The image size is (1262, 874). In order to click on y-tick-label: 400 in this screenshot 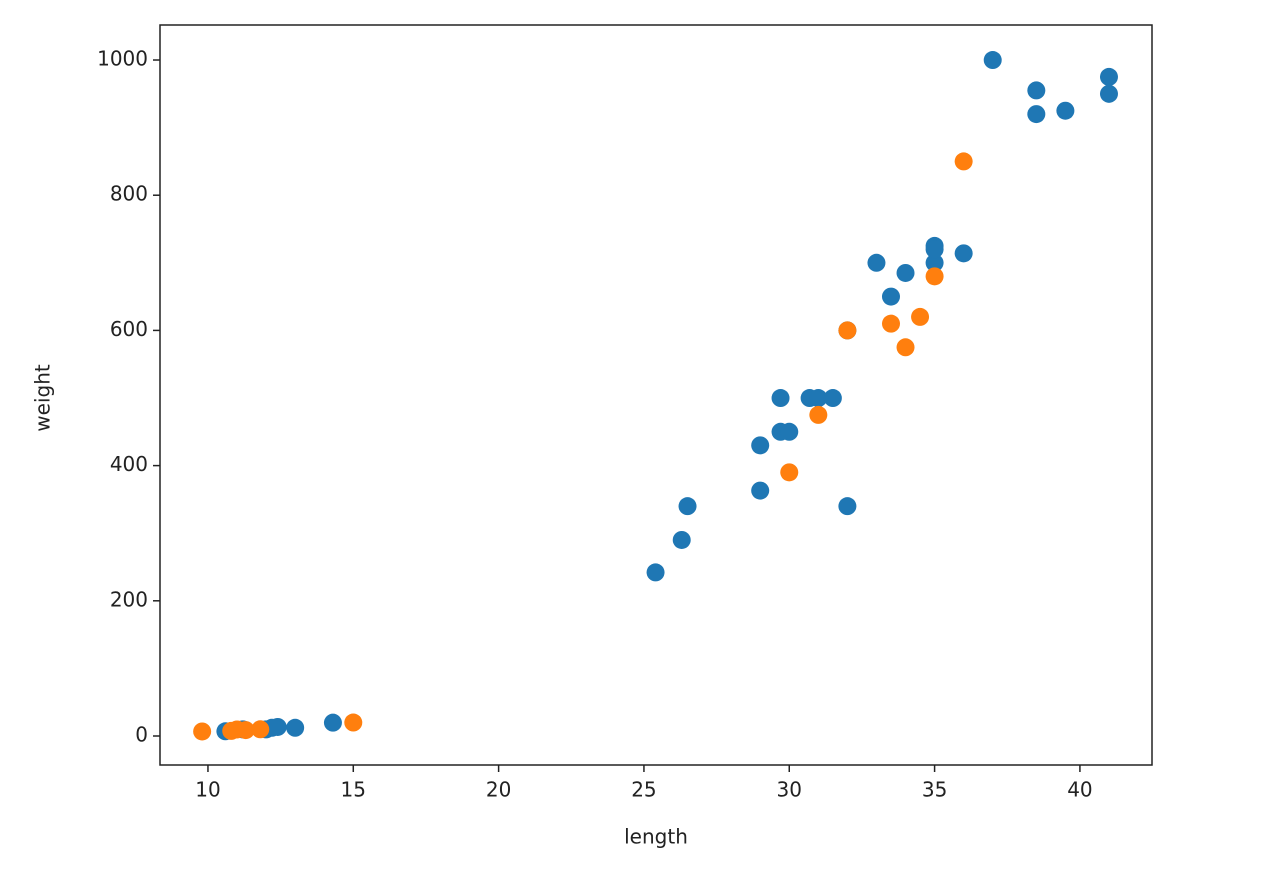, I will do `click(129, 464)`.